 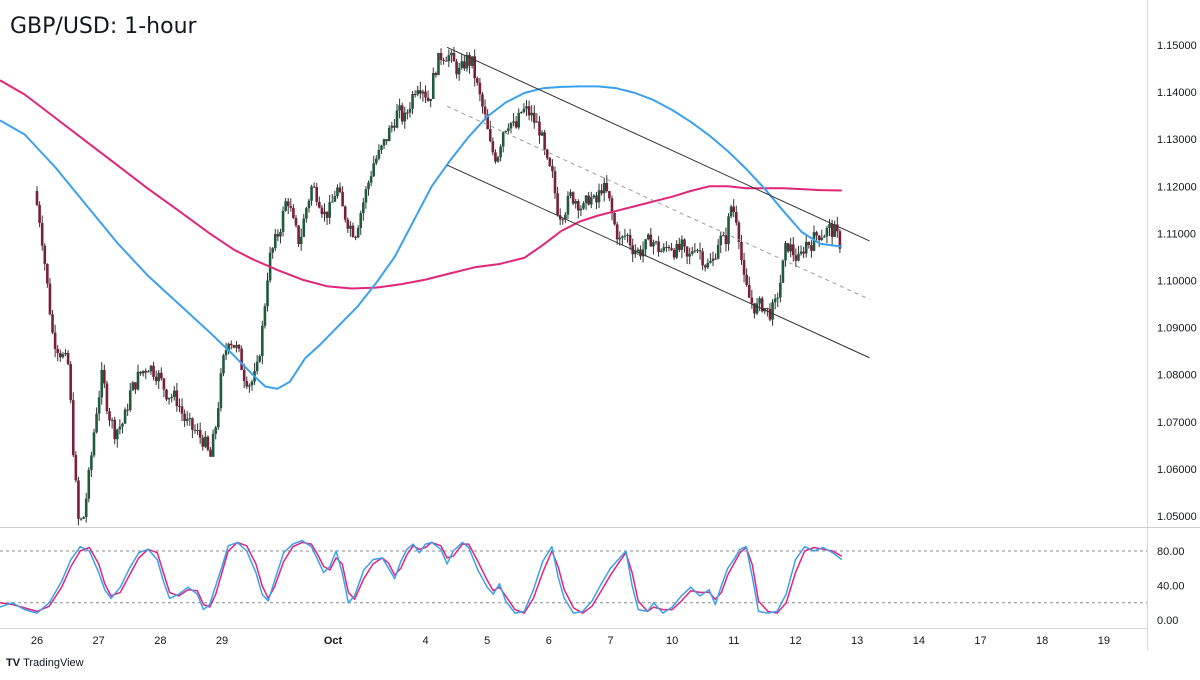 I want to click on stoch-layer, so click(x=421, y=576).